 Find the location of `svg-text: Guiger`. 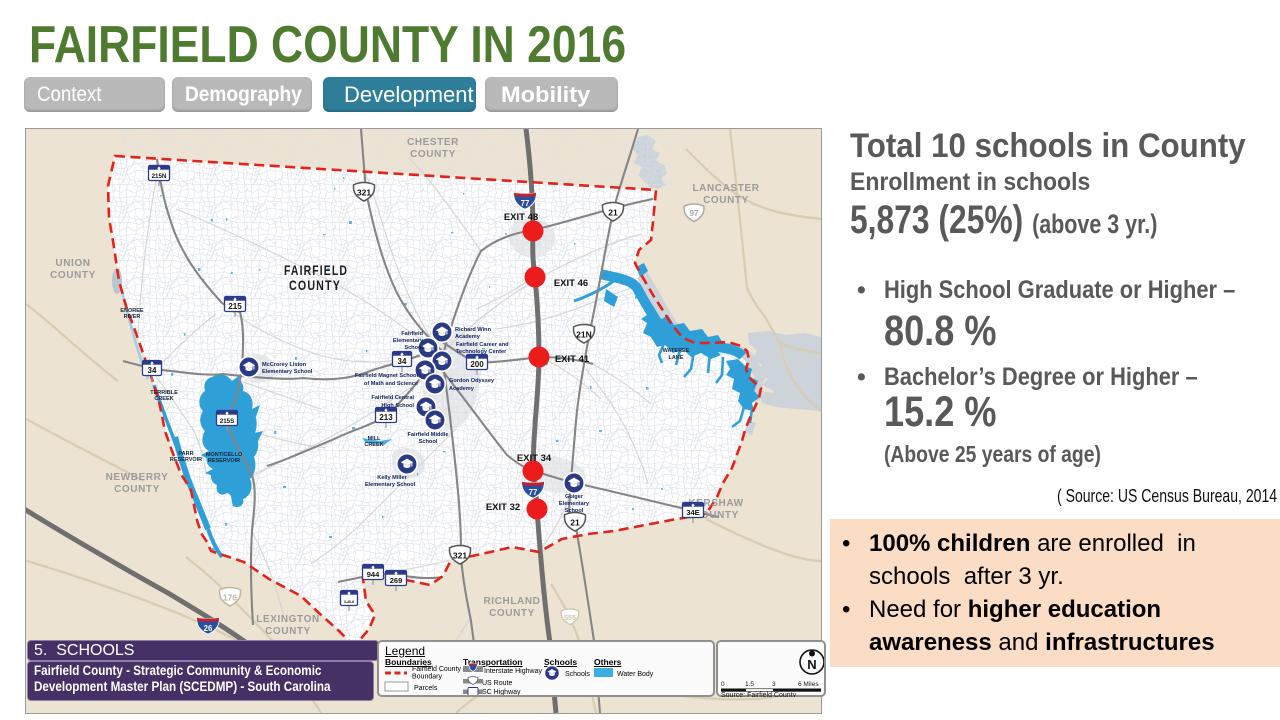

svg-text: Guiger is located at coordinates (574, 497).